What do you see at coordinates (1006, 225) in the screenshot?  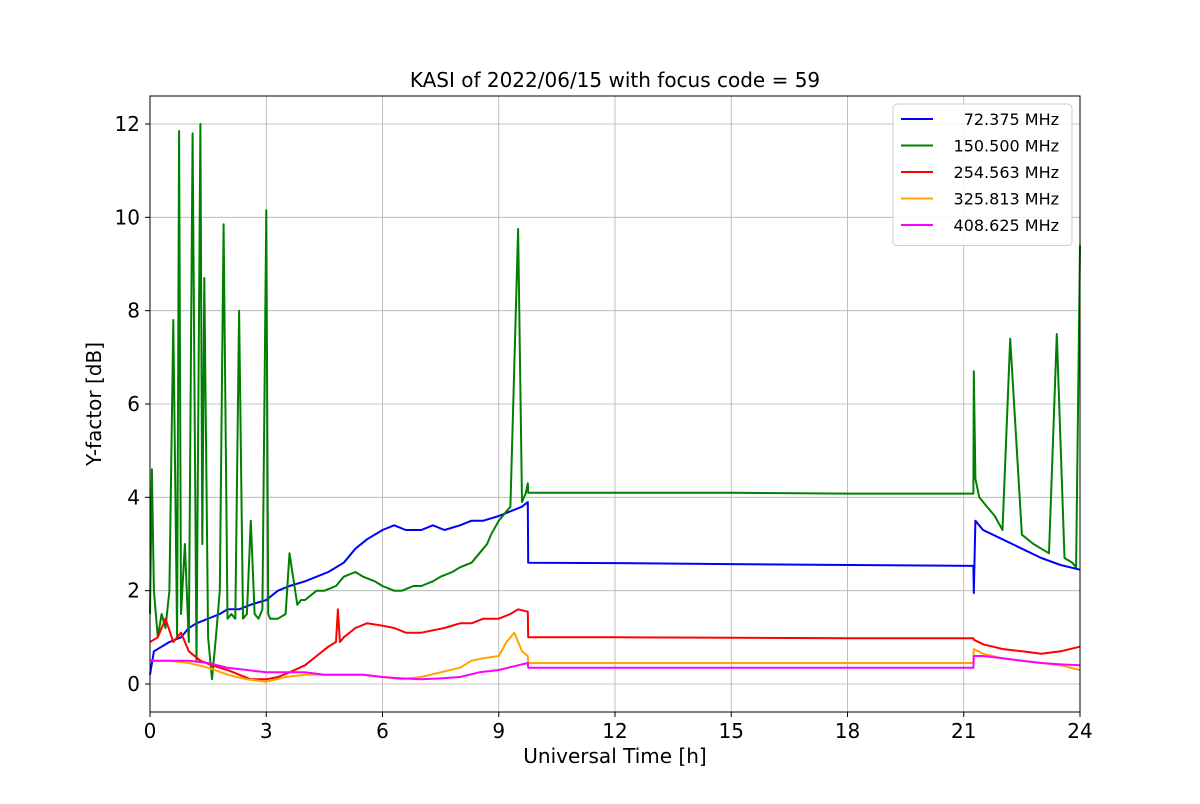 I see `legend-label-4: 408.625 MHz` at bounding box center [1006, 225].